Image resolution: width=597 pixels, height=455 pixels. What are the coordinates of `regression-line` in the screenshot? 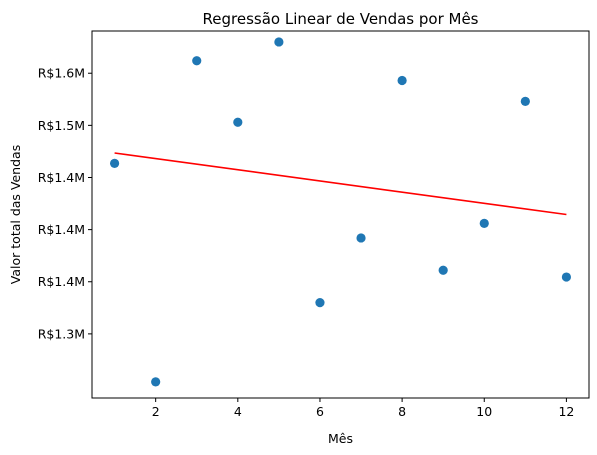 It's located at (340, 184).